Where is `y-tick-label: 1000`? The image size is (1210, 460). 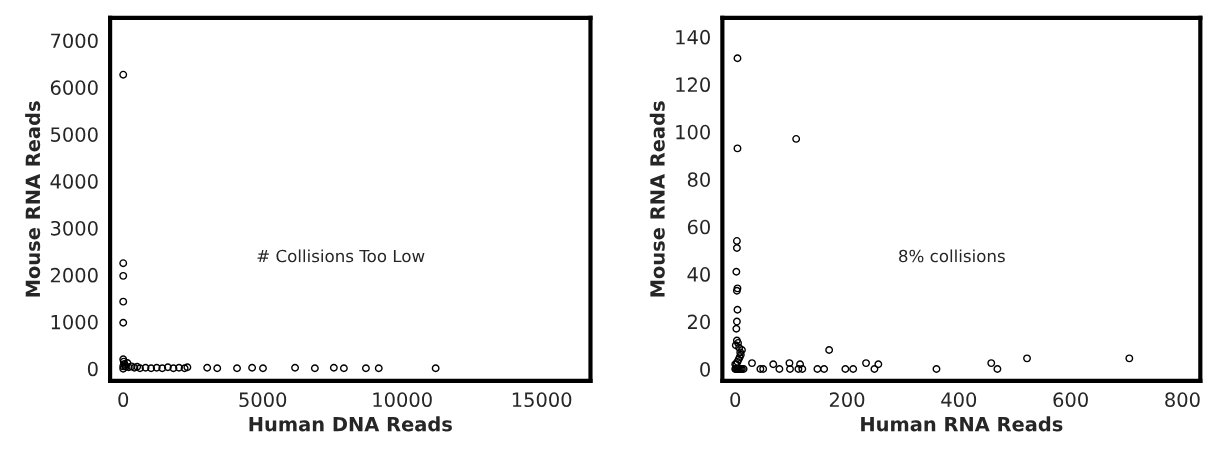
y-tick-label: 1000 is located at coordinates (74, 322).